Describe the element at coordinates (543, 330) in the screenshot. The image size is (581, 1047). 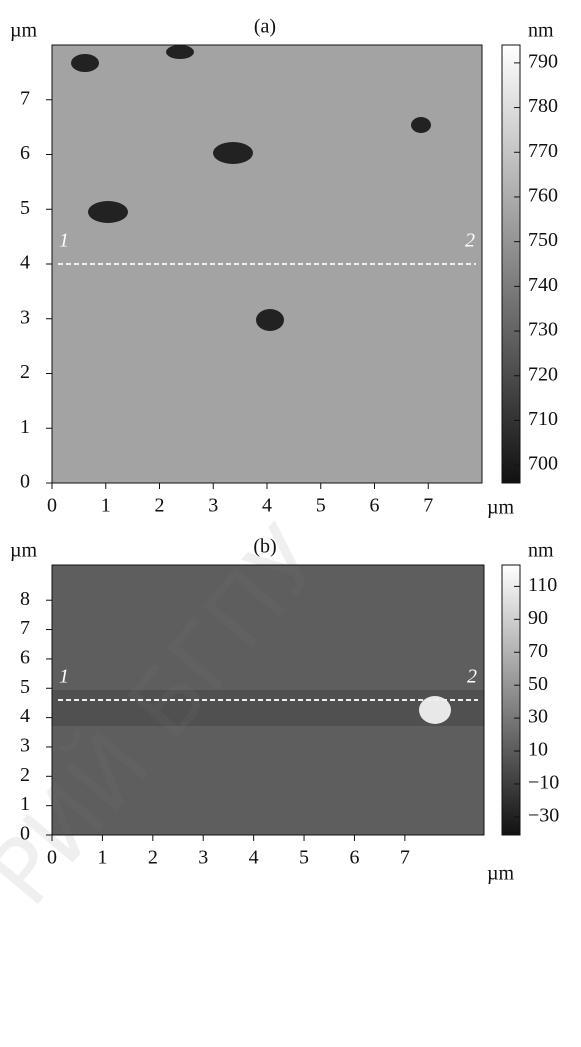
I see `colorbar-tick-label: 730` at that location.